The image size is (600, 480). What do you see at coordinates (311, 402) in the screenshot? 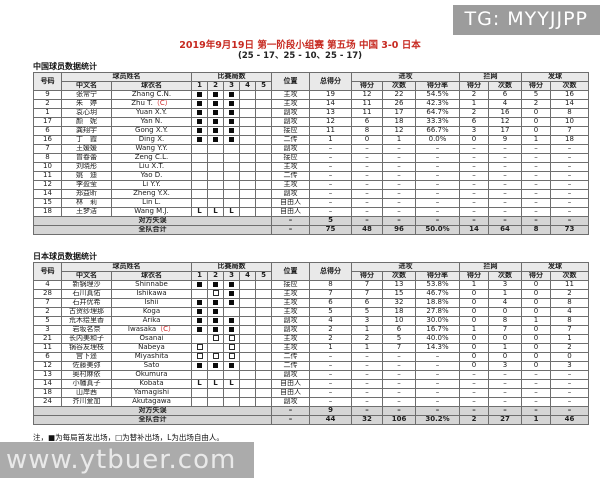
I see `player-row: 24 芥川爱加 Akutagawa 副攻 – – – – – – – –` at bounding box center [311, 402].